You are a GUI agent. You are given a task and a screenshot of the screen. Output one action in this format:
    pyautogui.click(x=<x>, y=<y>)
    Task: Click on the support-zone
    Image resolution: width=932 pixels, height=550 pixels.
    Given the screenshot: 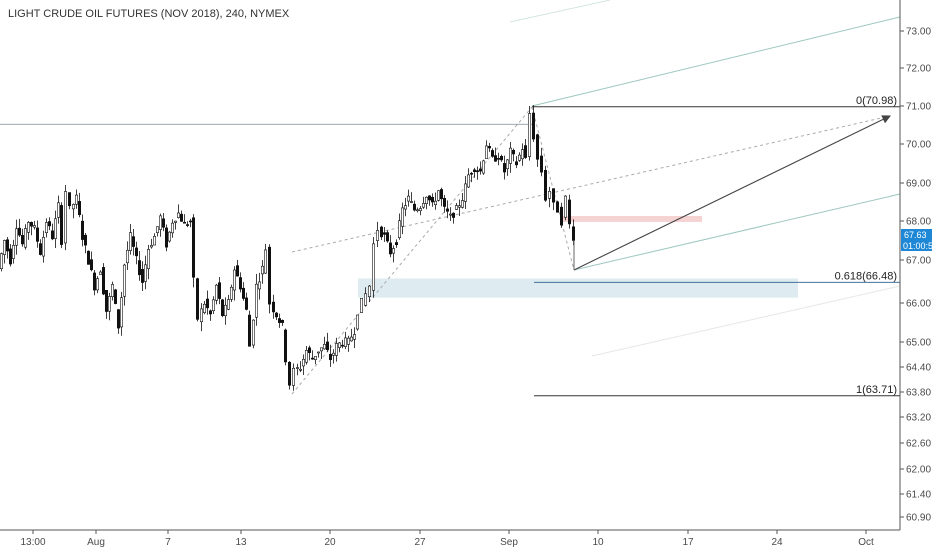 What is the action you would take?
    pyautogui.click(x=578, y=288)
    